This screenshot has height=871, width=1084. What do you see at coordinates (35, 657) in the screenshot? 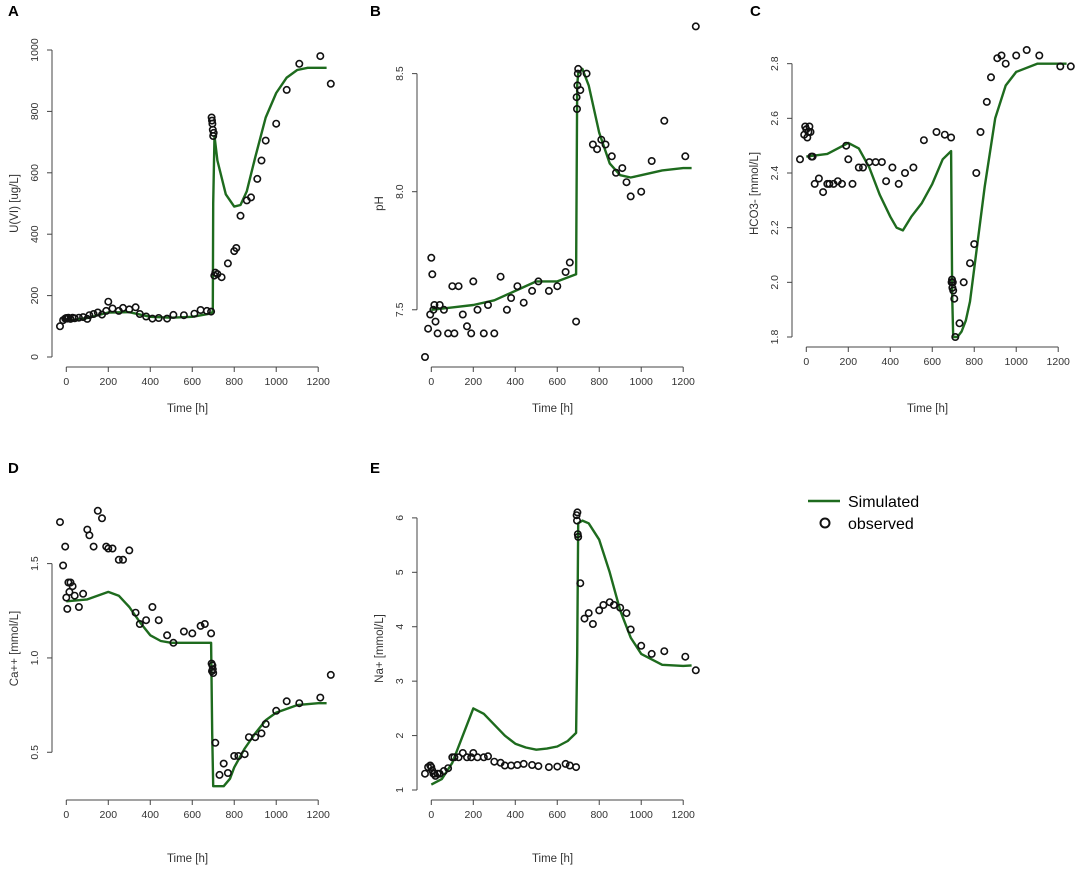
I see `y-tick-label: 1.0` at bounding box center [35, 657].